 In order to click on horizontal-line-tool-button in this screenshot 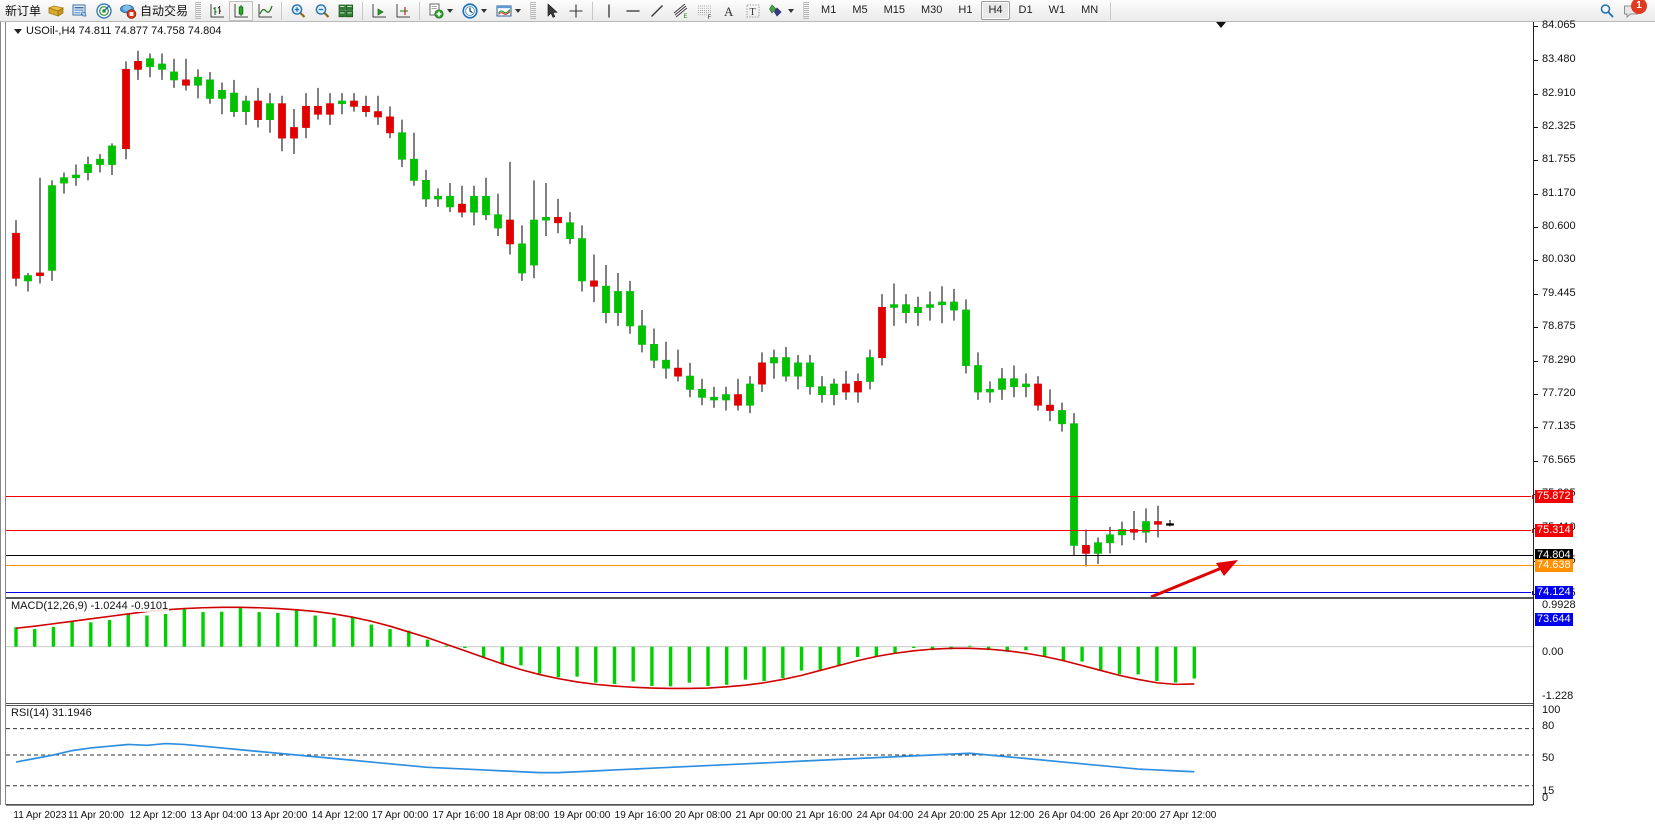, I will do `click(633, 11)`.